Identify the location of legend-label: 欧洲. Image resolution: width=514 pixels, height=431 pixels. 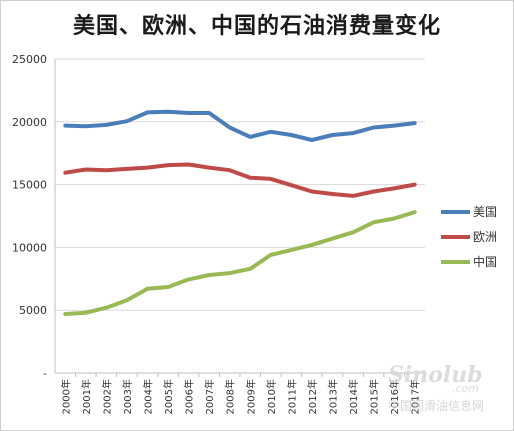
(485, 237).